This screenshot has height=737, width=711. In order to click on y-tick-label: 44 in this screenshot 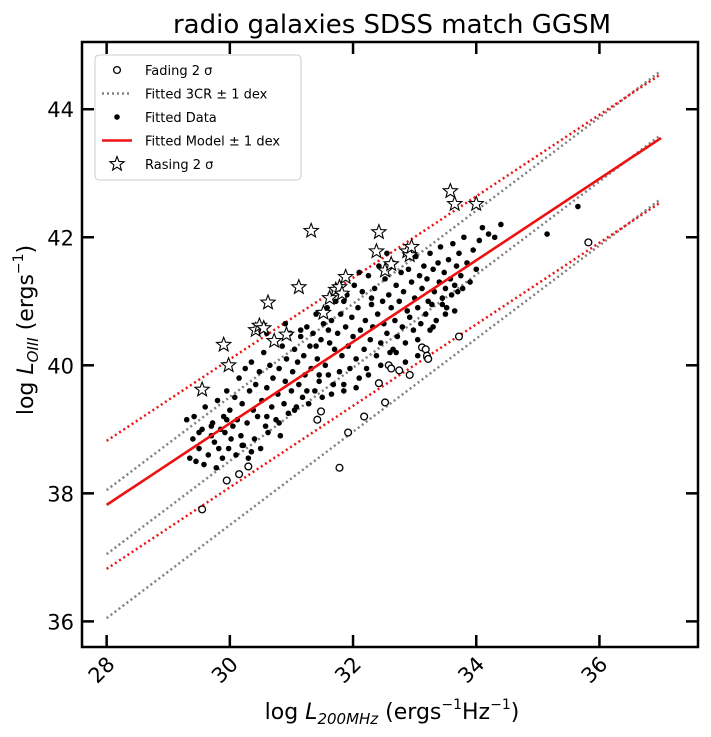, I will do `click(60, 110)`.